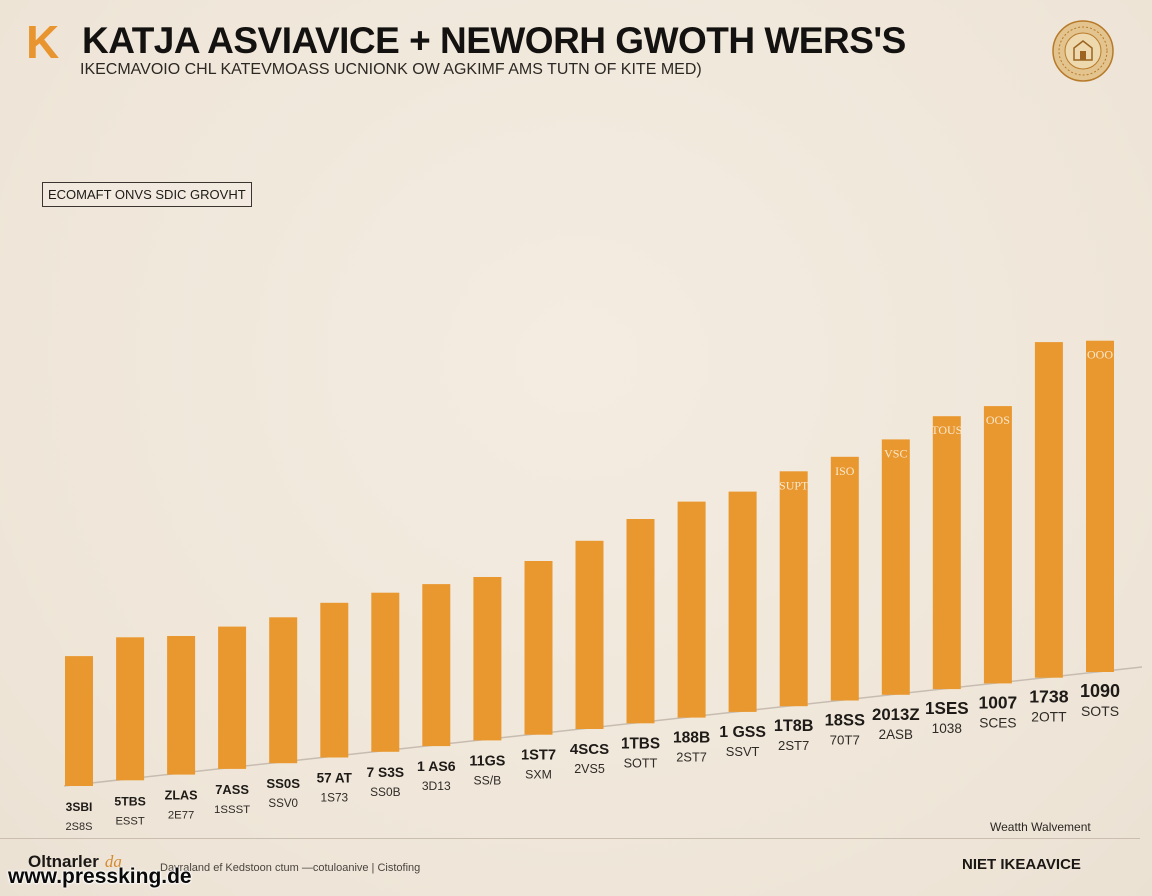 The height and width of the screenshot is (896, 1152). I want to click on tick-label-secondary-11: SOTT, so click(641, 763).